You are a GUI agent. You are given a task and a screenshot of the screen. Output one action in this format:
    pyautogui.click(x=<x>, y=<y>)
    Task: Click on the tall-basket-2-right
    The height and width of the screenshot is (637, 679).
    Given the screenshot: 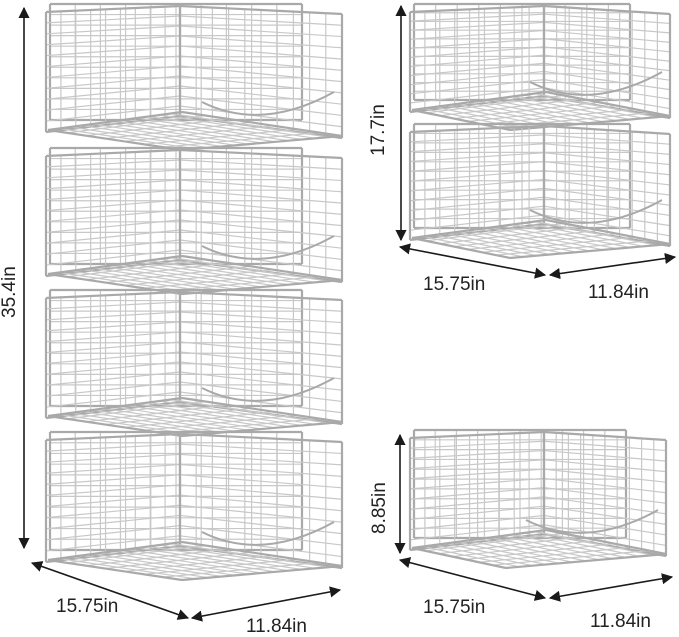 What is the action you would take?
    pyautogui.click(x=261, y=216)
    